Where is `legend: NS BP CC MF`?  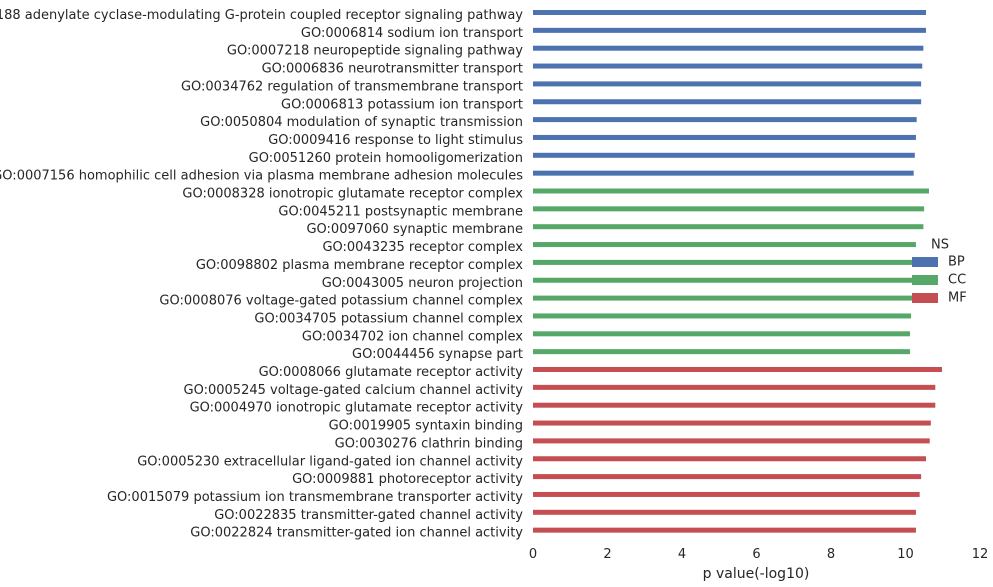
legend: NS BP CC MF is located at coordinates (939, 272).